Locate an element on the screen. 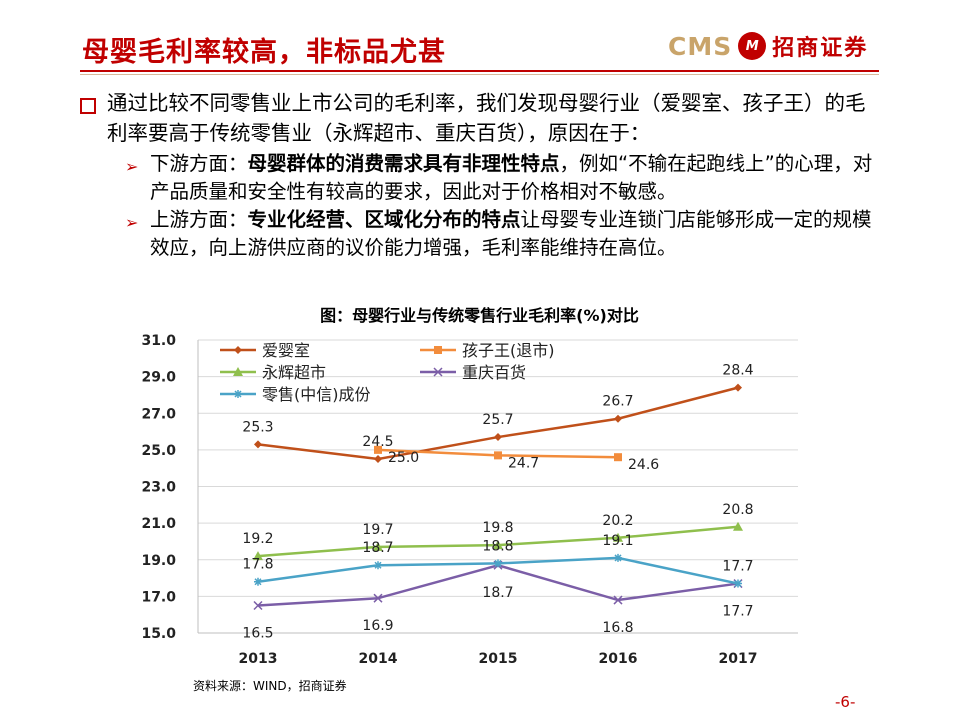 Image resolution: width=959 pixels, height=719 pixels. data-label: 24.6 is located at coordinates (643, 465).